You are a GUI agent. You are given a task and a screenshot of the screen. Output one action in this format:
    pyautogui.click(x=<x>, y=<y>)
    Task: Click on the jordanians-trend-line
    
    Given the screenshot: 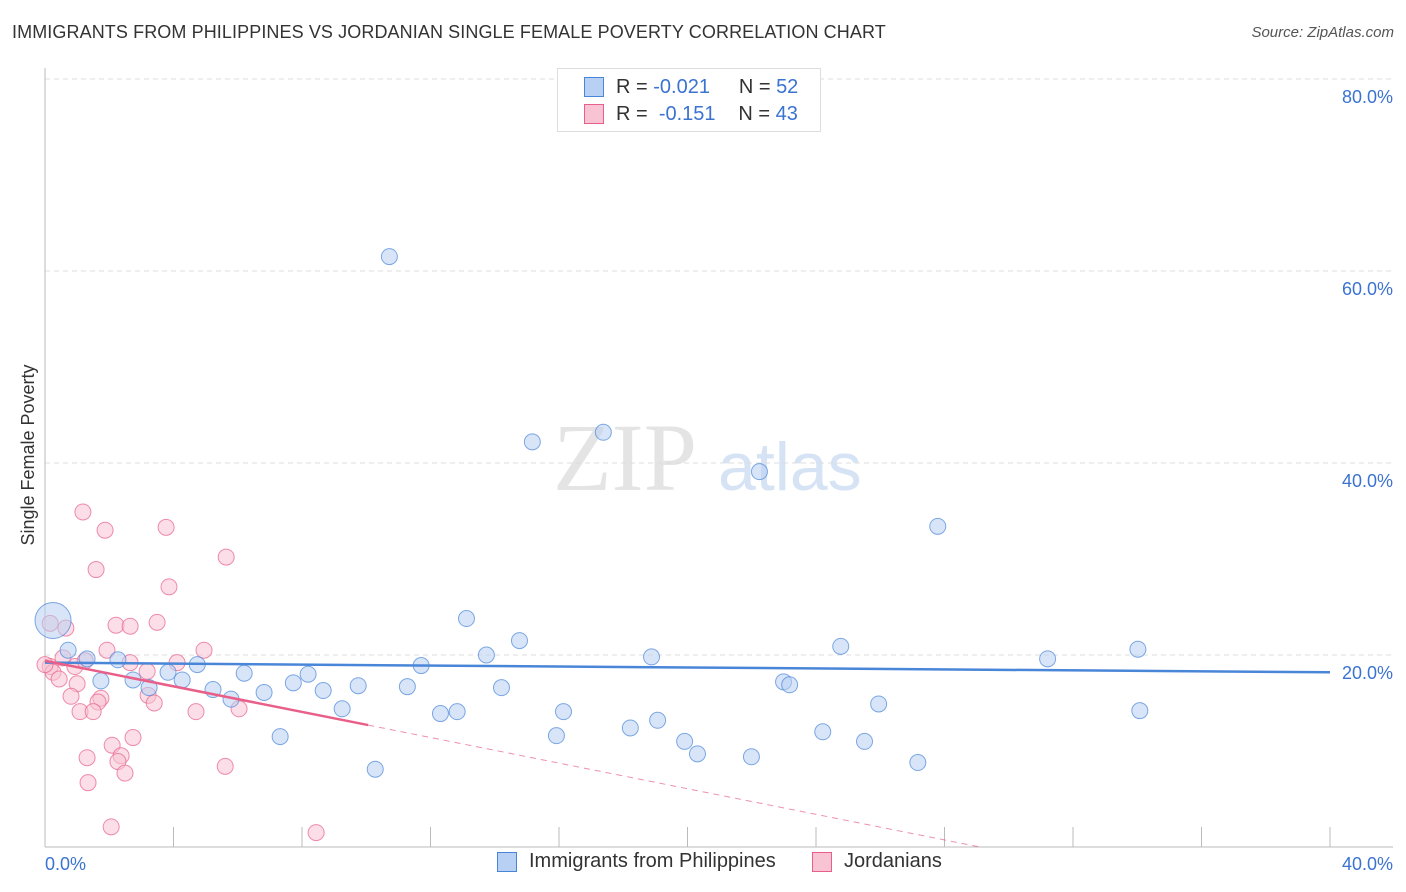 What is the action you would take?
    pyautogui.click(x=206, y=693)
    